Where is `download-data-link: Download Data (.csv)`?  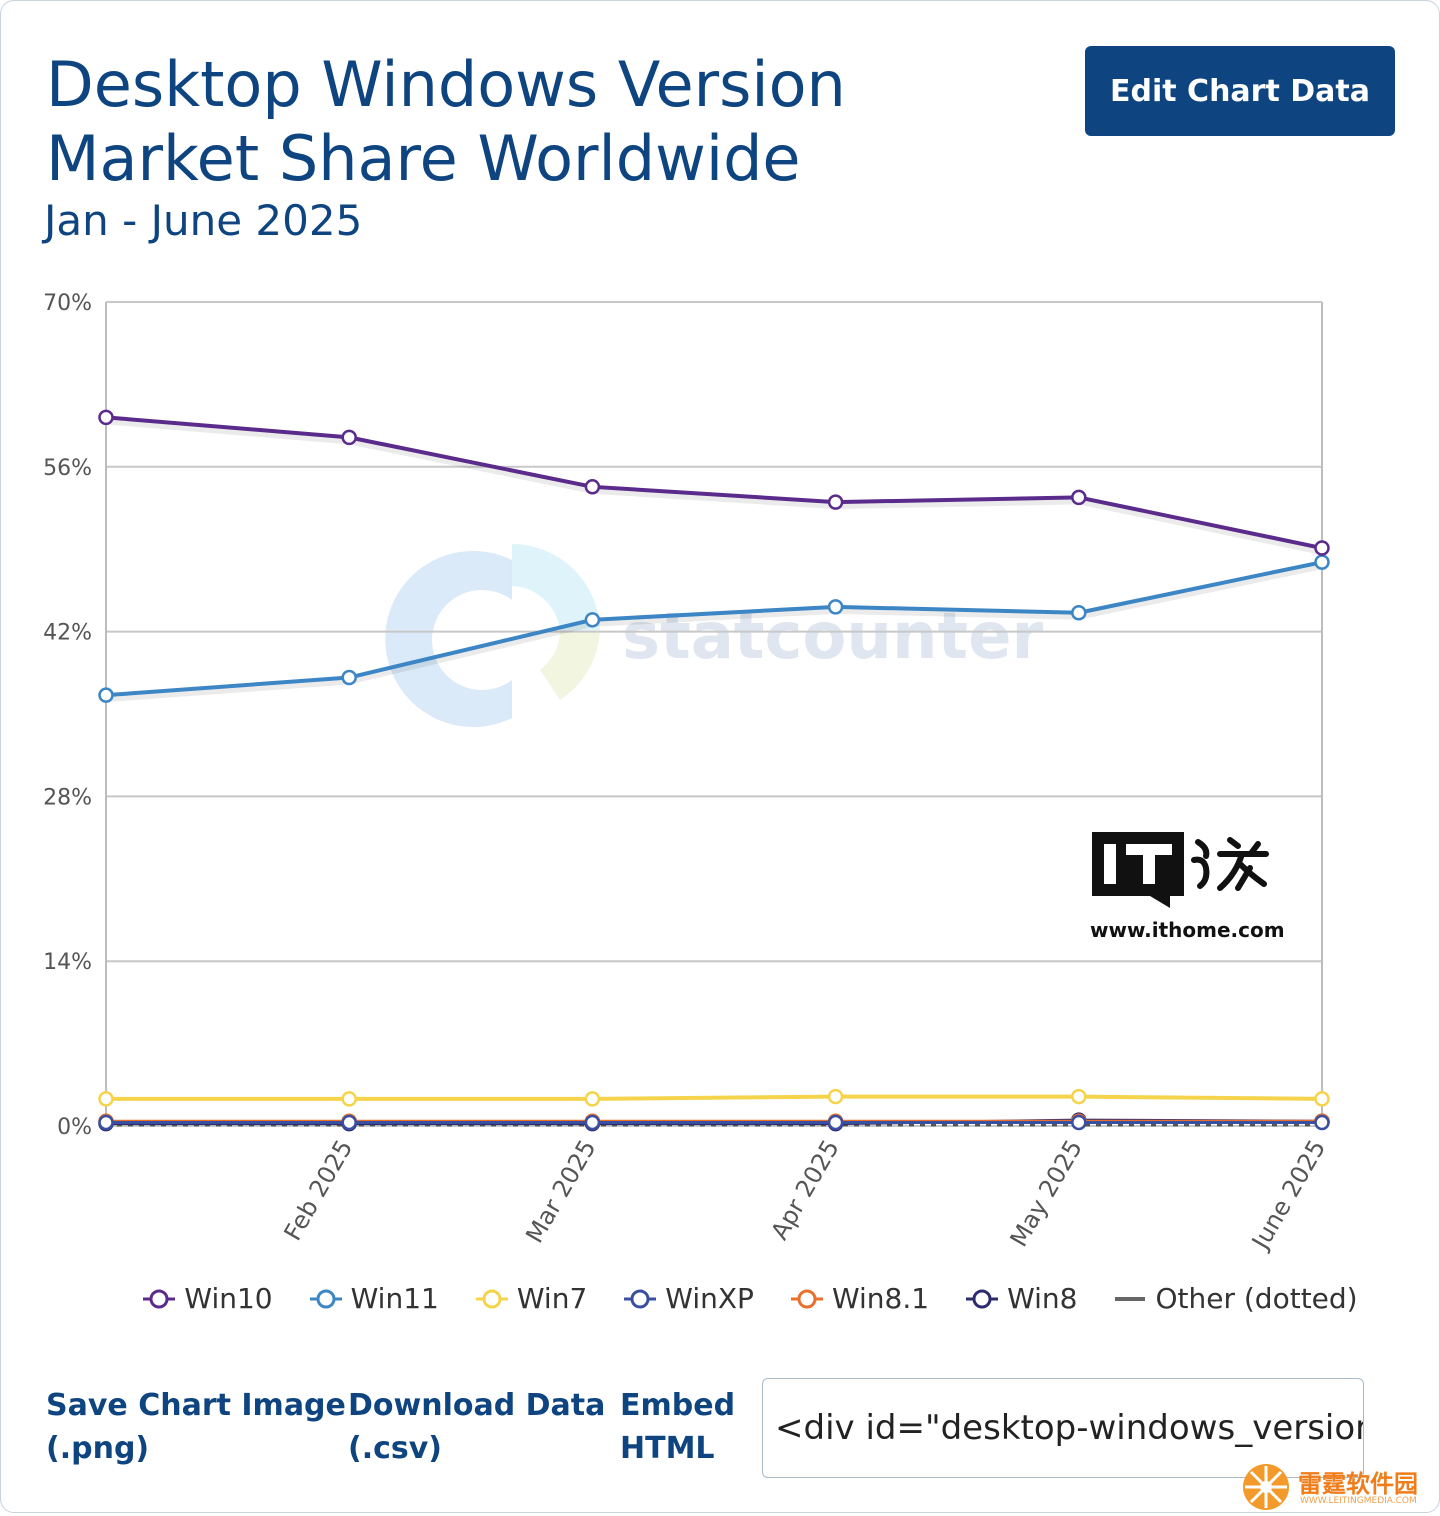
download-data-link: Download Data (.csv) is located at coordinates (476, 1427).